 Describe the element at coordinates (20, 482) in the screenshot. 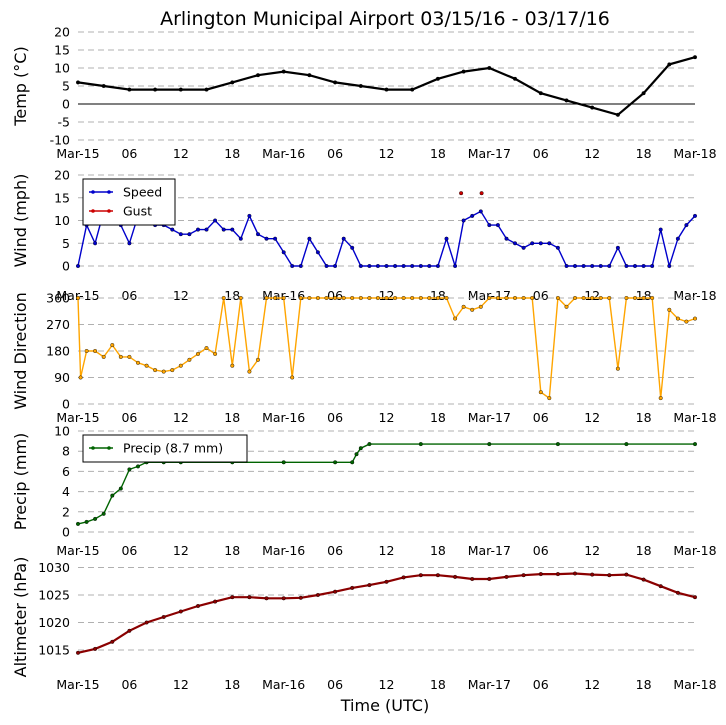

I see `y-axis-label: Precip (mm)` at that location.